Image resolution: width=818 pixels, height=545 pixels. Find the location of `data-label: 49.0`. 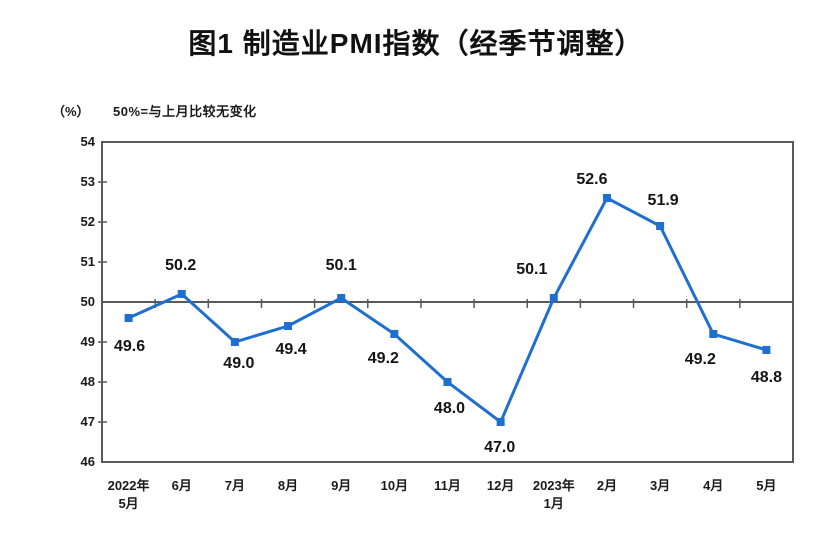

data-label: 49.0 is located at coordinates (239, 363).